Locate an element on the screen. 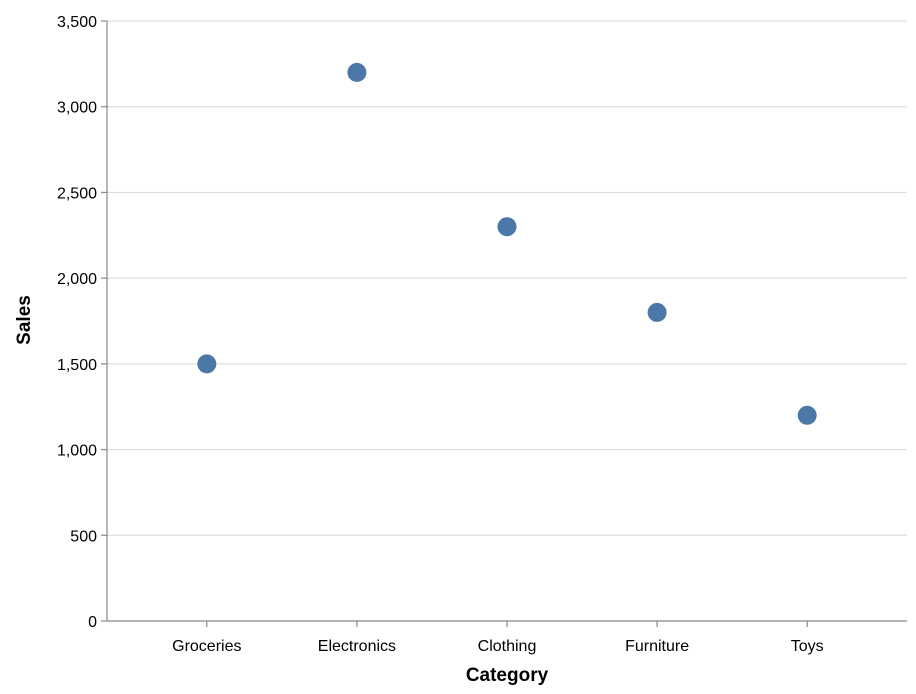 Image resolution: width=916 pixels, height=694 pixels. data-point-furniture is located at coordinates (657, 312).